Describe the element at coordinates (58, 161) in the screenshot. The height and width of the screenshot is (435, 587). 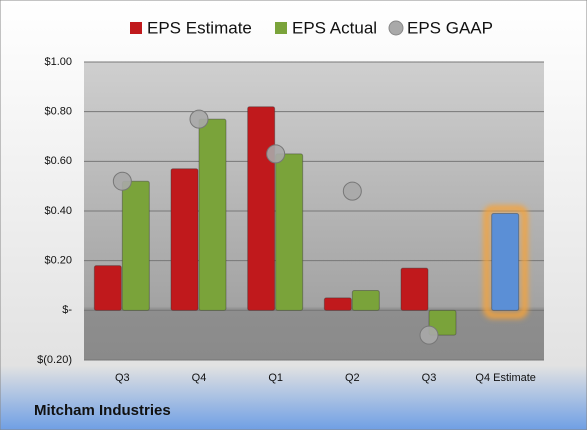
I see `y-tick-label: $0.60` at that location.